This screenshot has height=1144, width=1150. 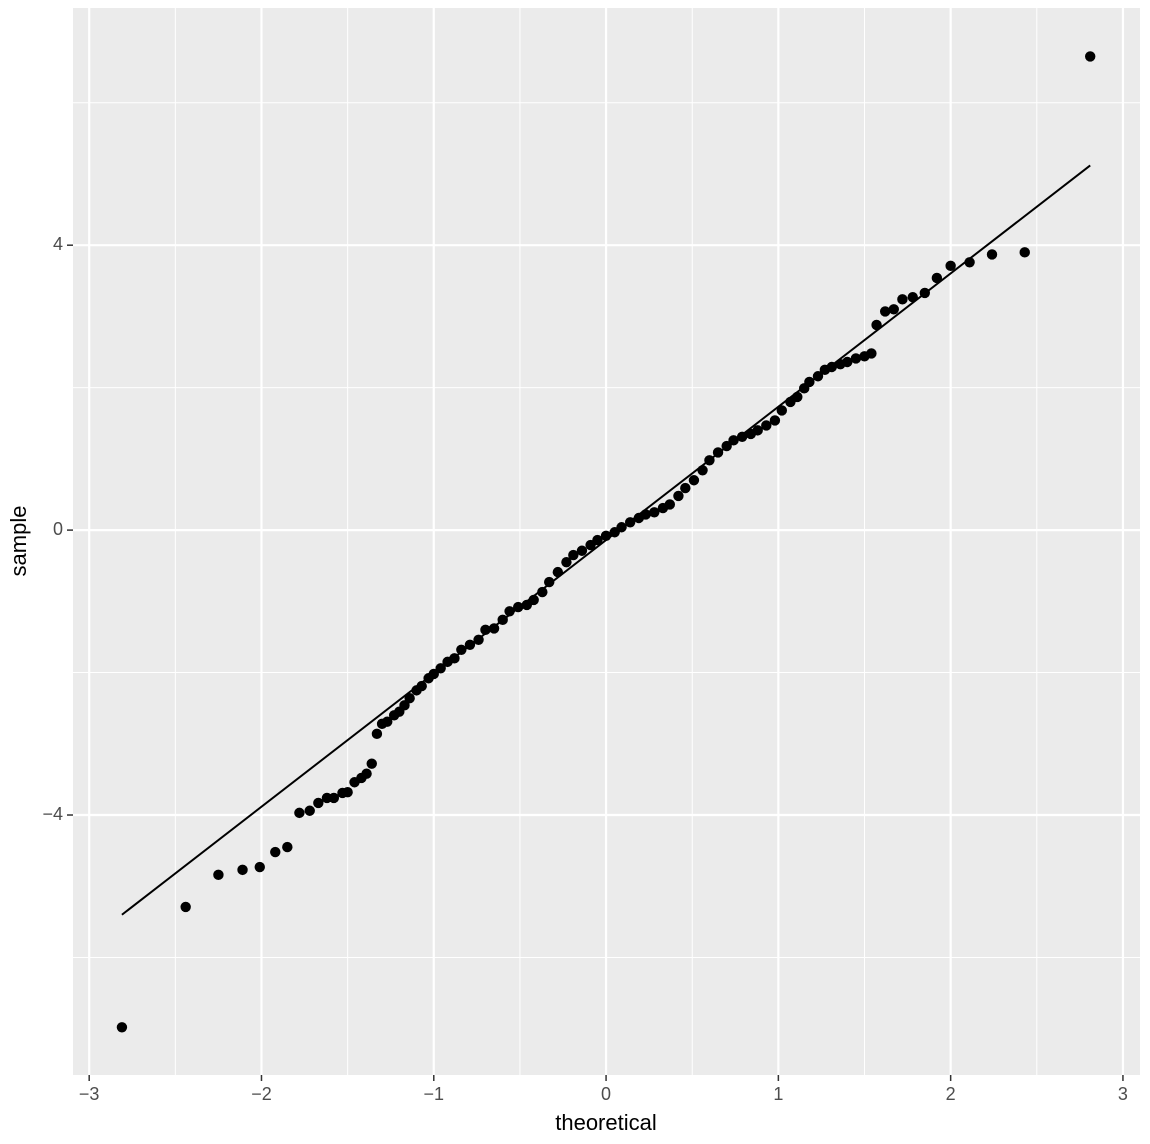 I want to click on x-tick-label: 1, so click(x=778, y=1094).